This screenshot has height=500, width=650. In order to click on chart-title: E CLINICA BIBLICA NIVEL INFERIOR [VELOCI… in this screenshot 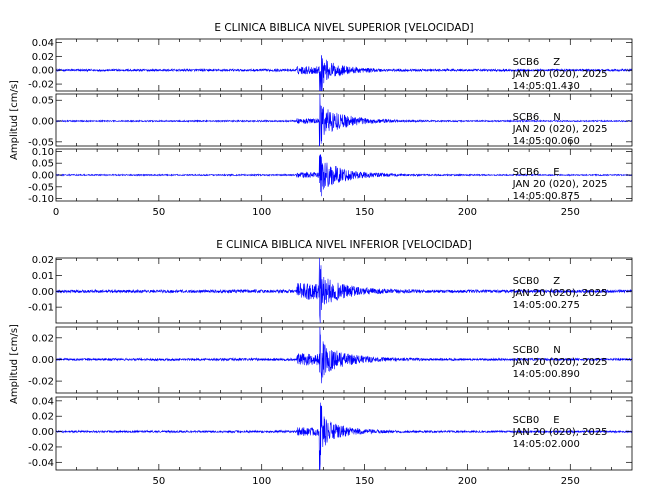, I will do `click(344, 245)`.